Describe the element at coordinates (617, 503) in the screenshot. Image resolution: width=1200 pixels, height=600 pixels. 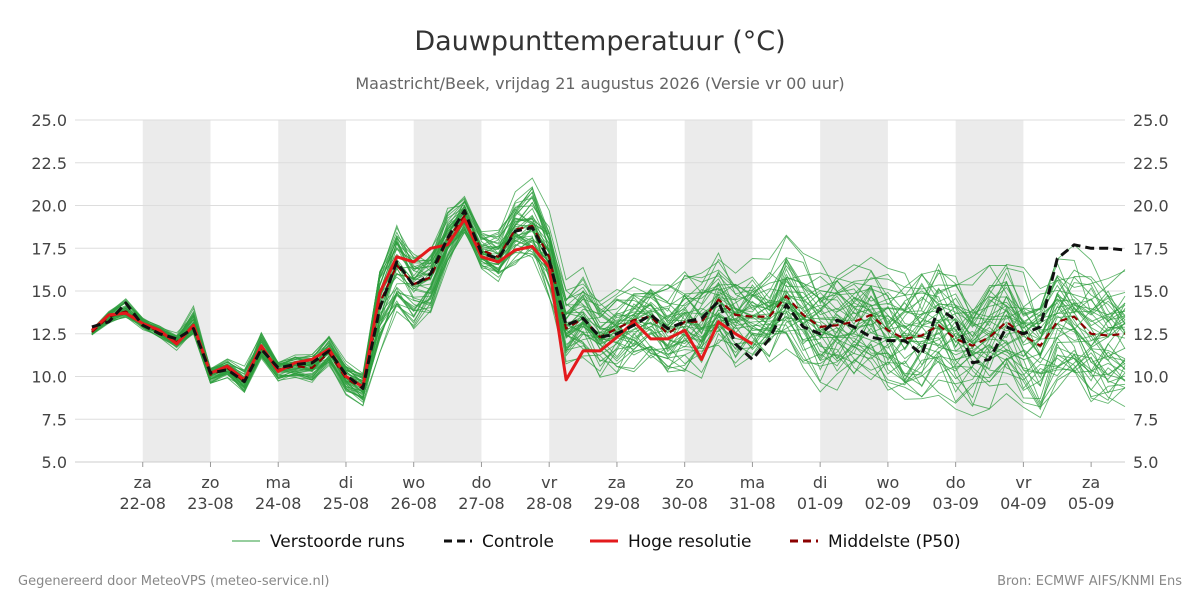
I see `x-tick-date-29-08: 29-08` at that location.